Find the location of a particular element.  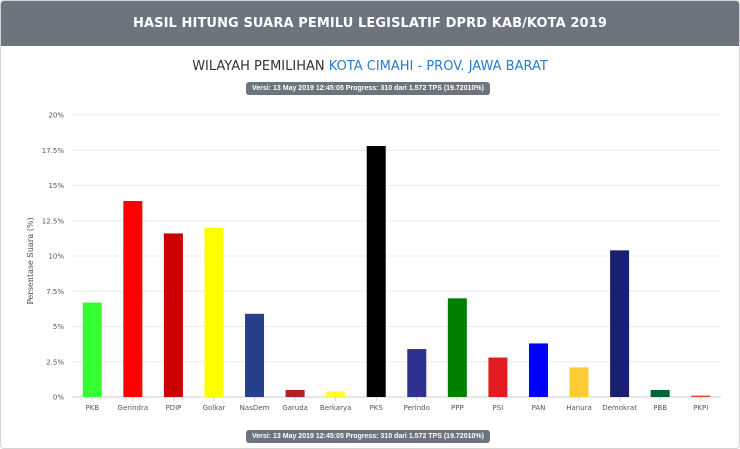

bar-pkb is located at coordinates (92, 349).